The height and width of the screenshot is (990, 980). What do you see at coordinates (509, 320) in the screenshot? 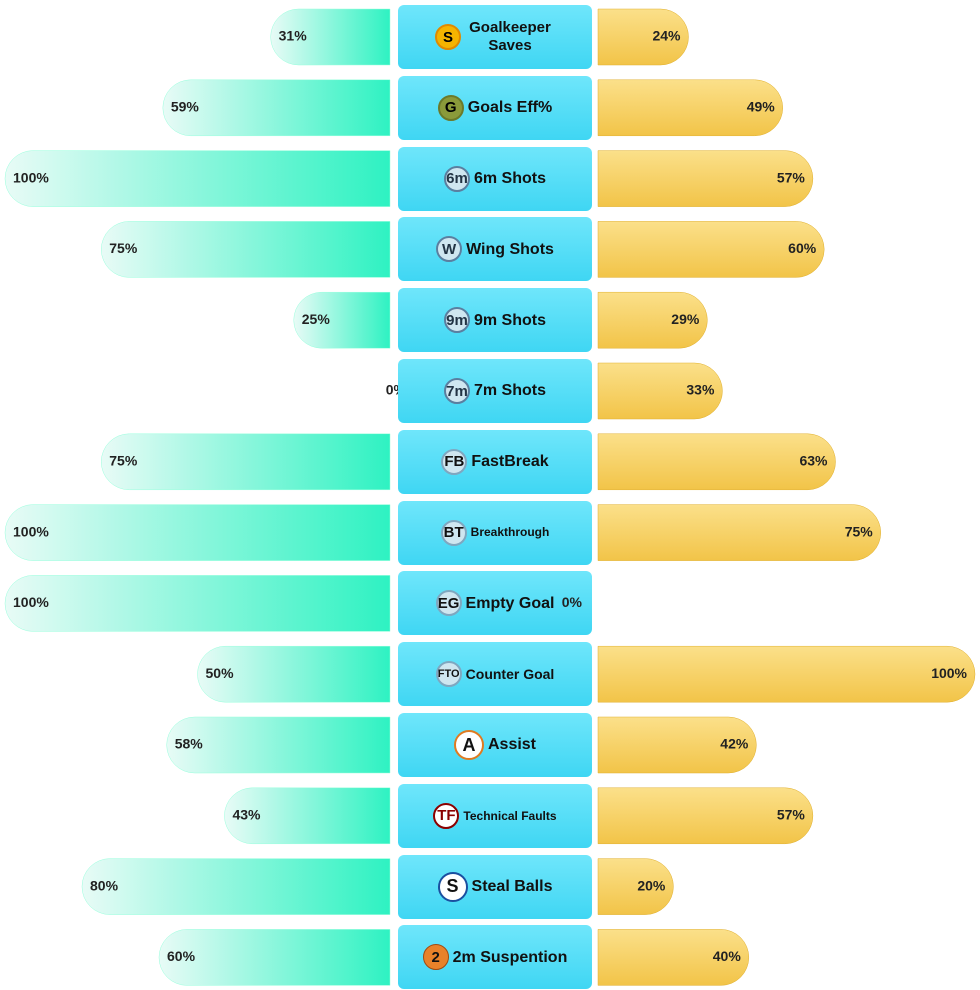
I see `category-label: 9m Shots` at bounding box center [509, 320].